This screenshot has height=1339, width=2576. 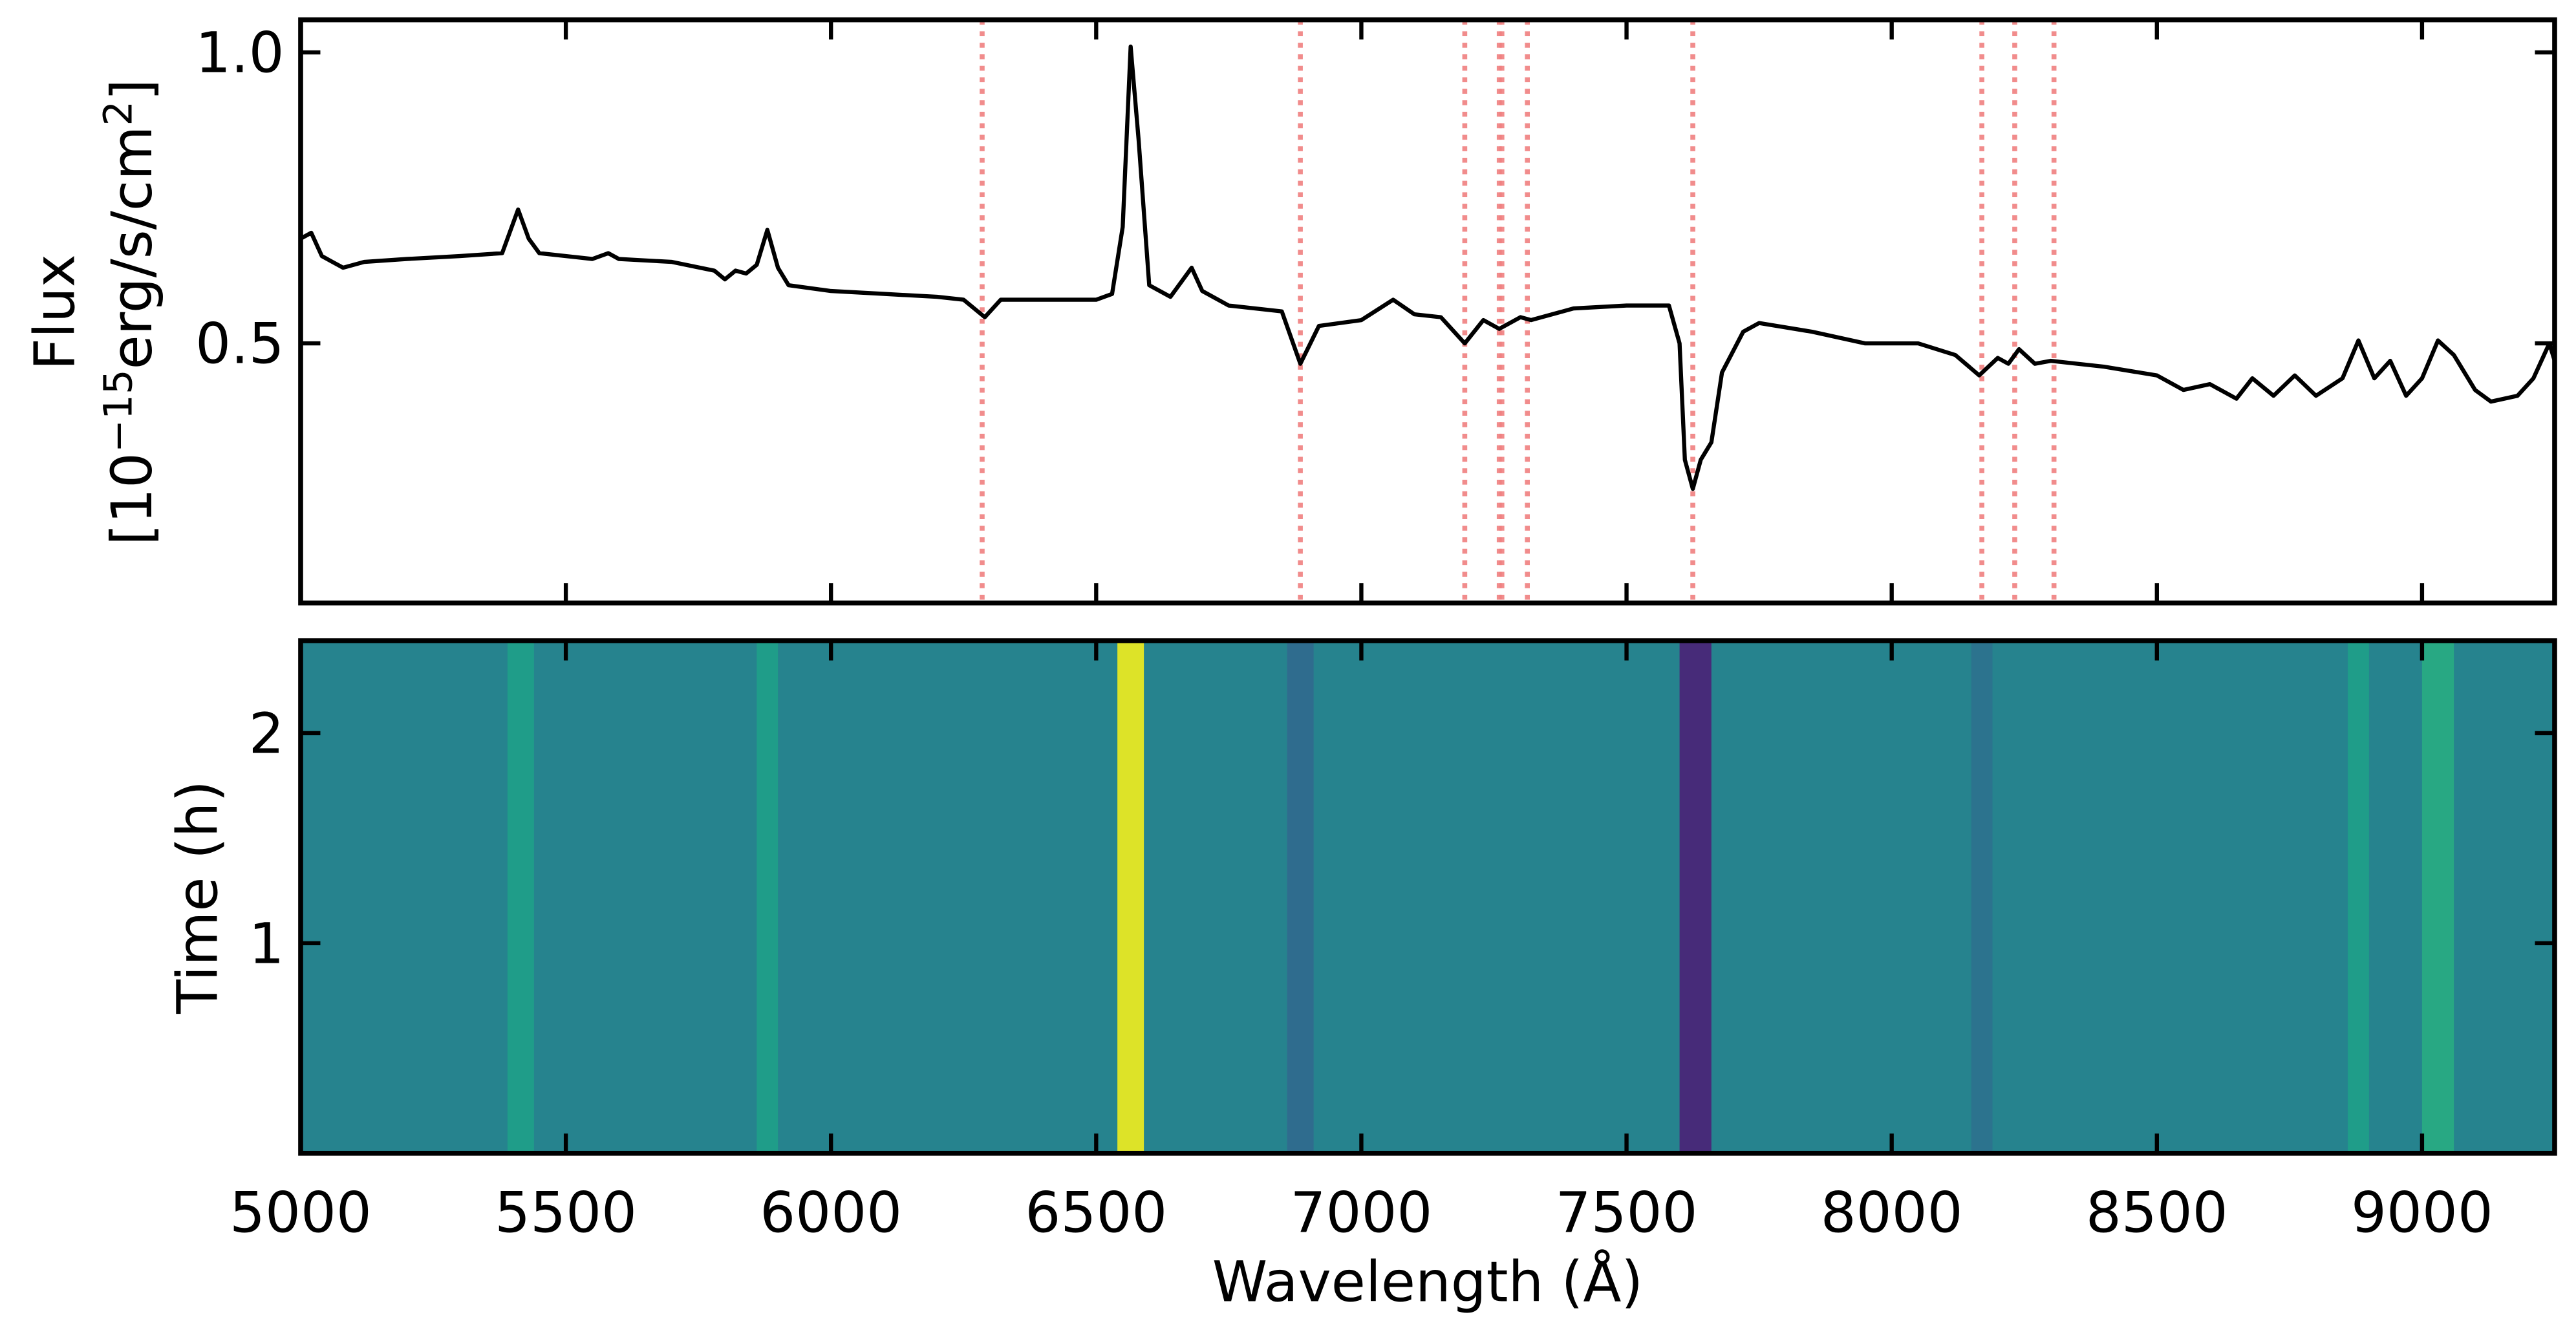 I want to click on label-part: [10, so click(x=132, y=499).